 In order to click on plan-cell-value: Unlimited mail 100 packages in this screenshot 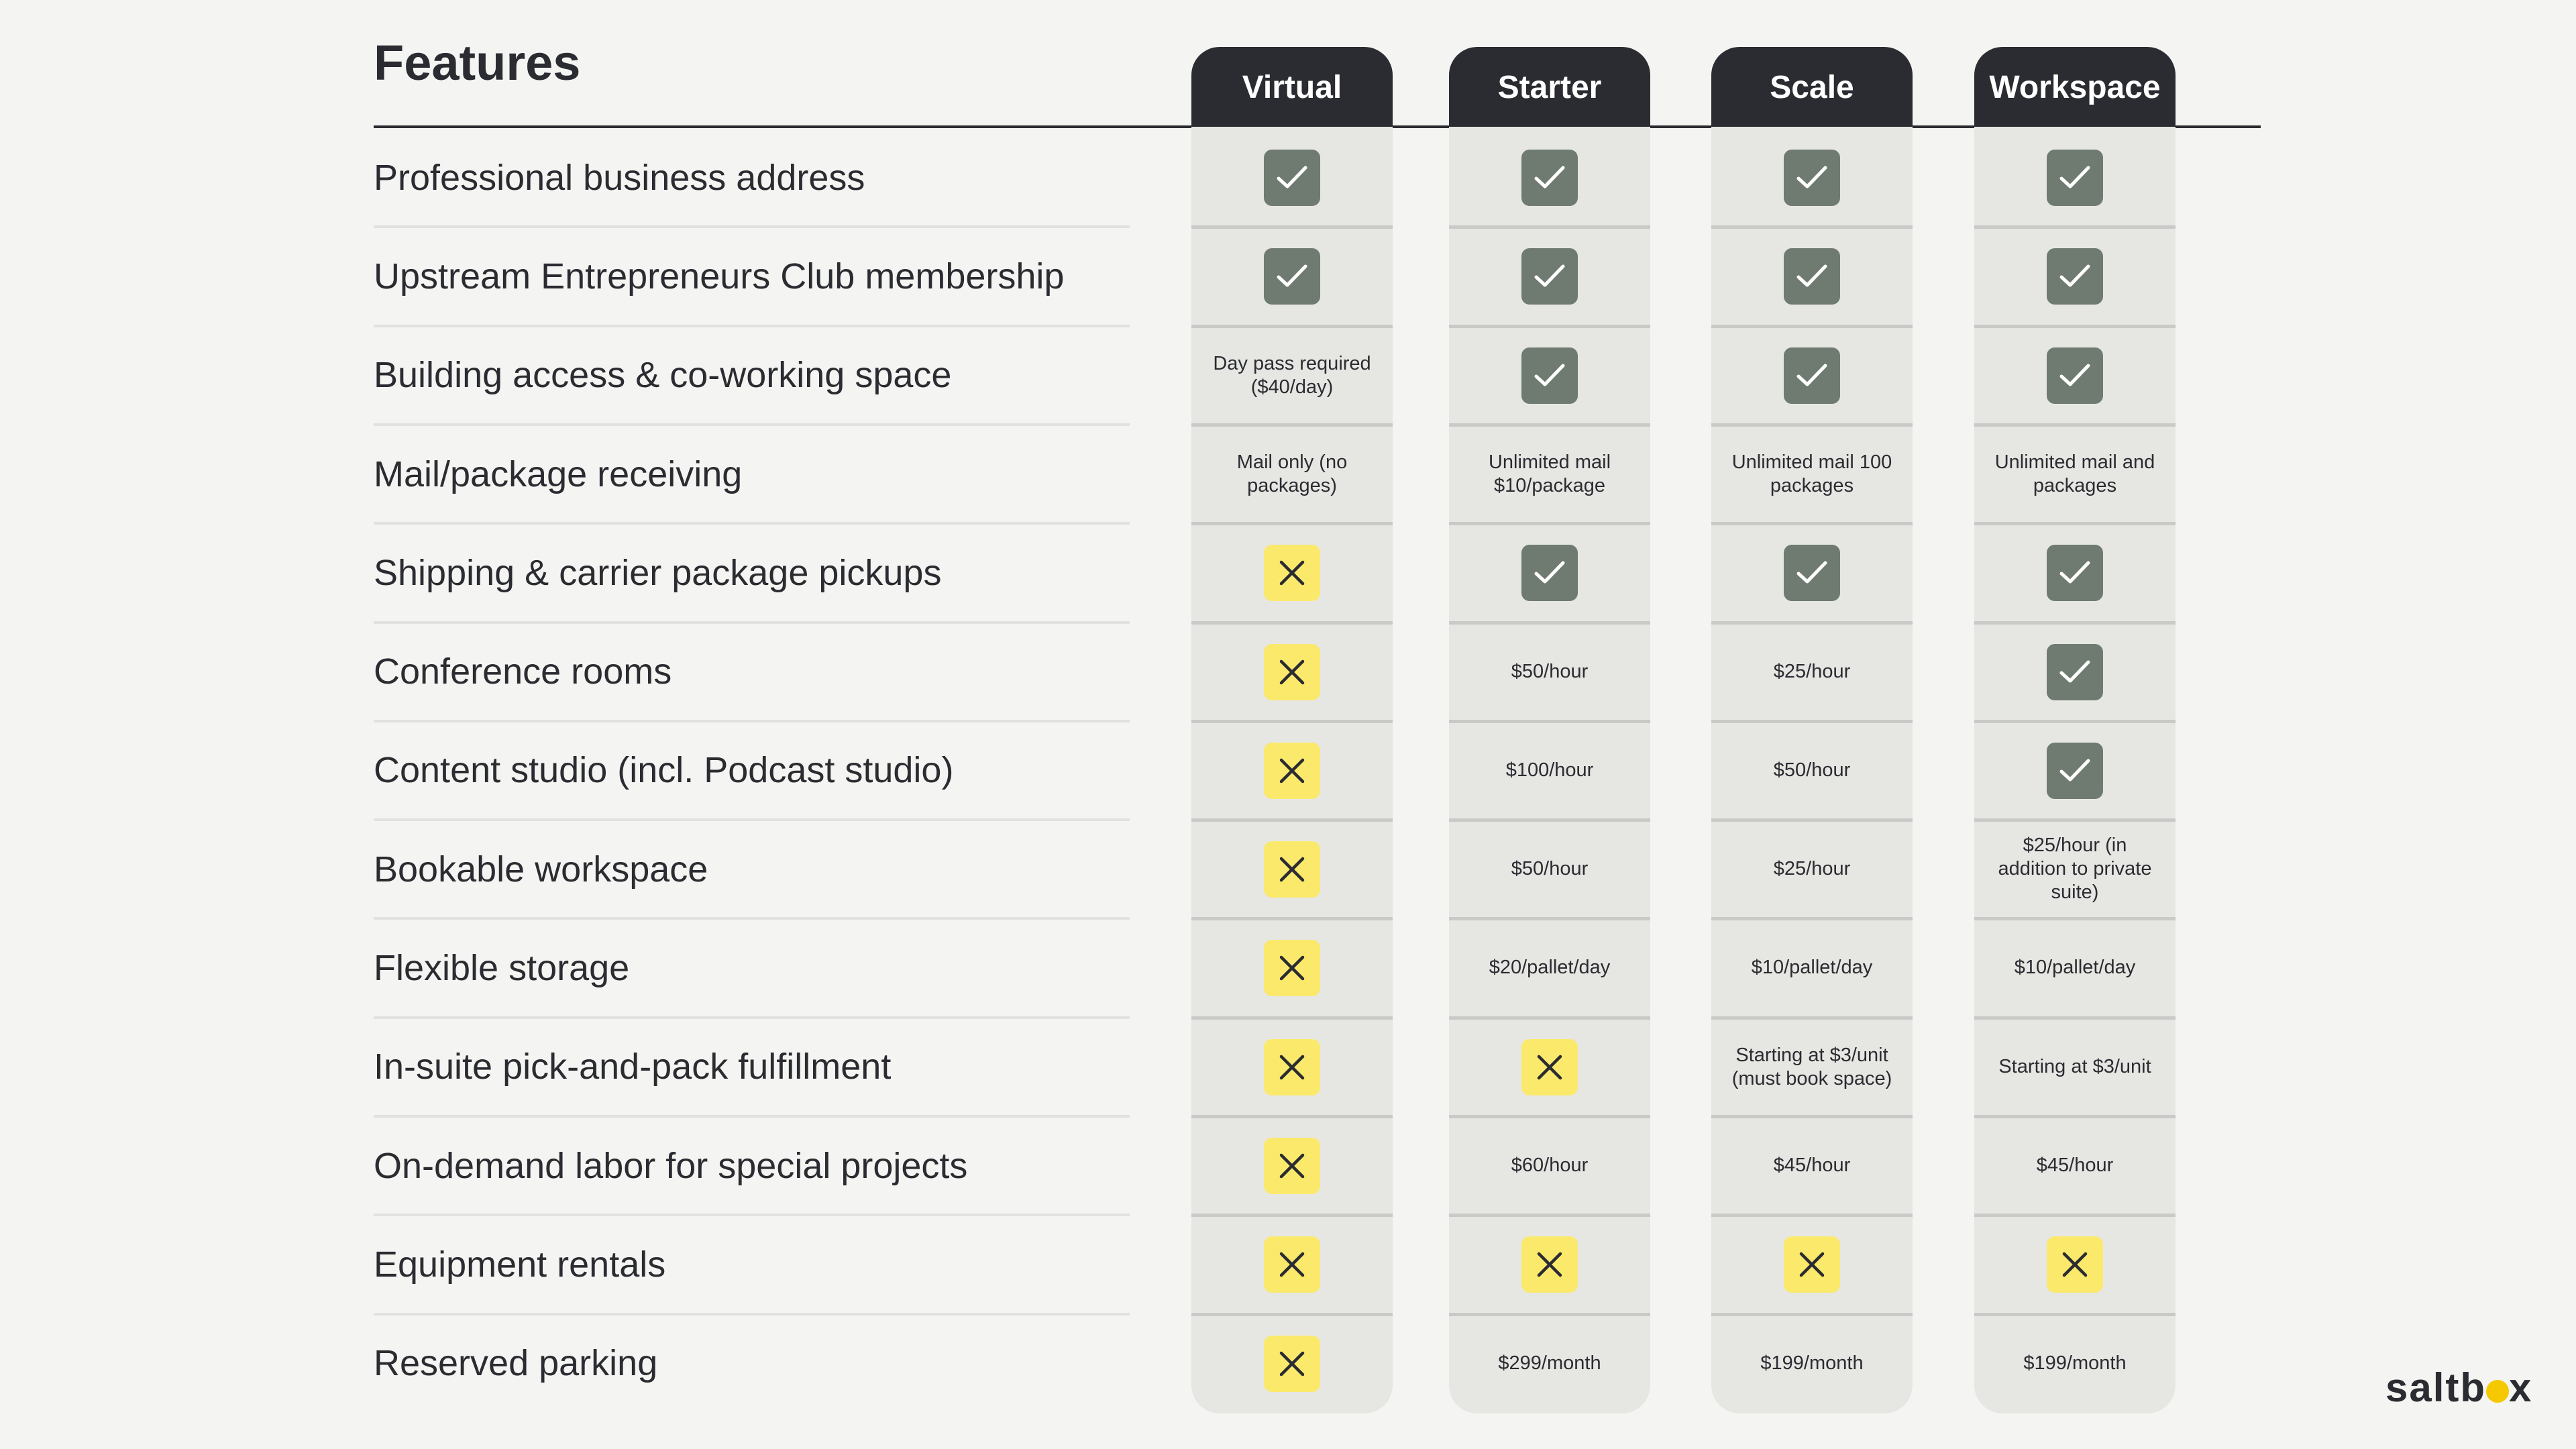, I will do `click(1811, 473)`.